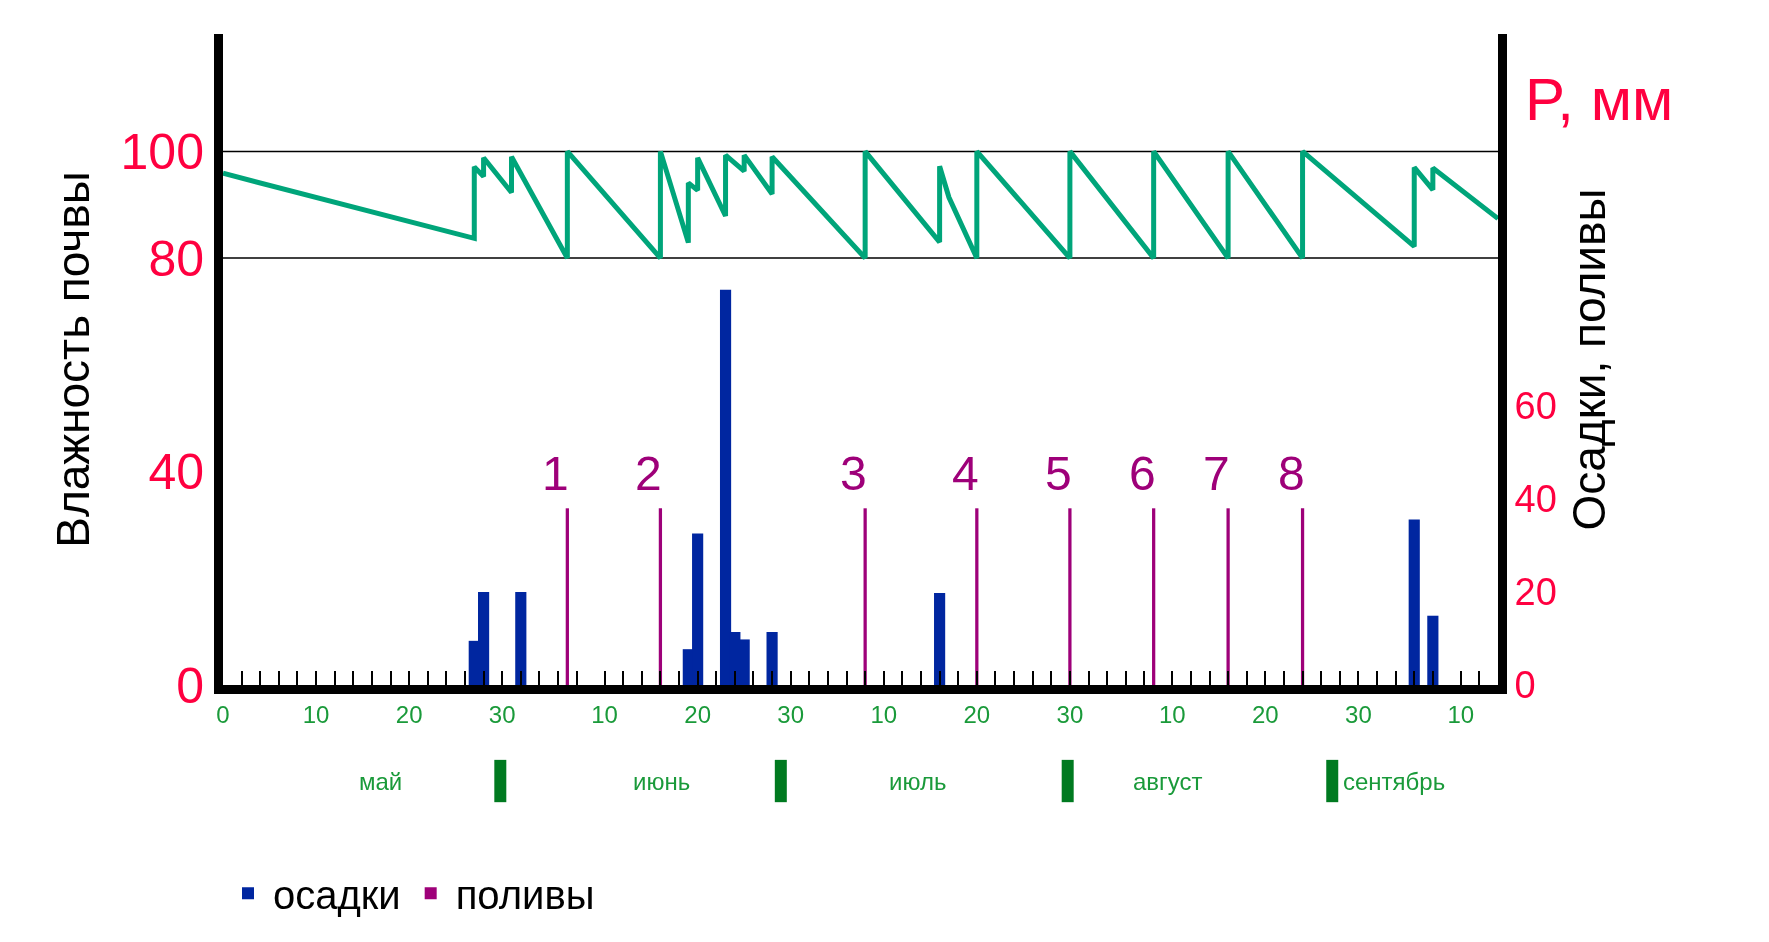 The width and height of the screenshot is (1769, 942). Describe the element at coordinates (1394, 781) in the screenshot. I see `text: сентябрь` at that location.